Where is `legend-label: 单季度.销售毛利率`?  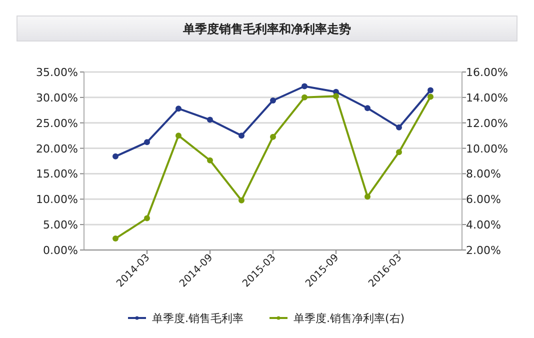 legend-label: 单季度.销售毛利率 is located at coordinates (198, 318).